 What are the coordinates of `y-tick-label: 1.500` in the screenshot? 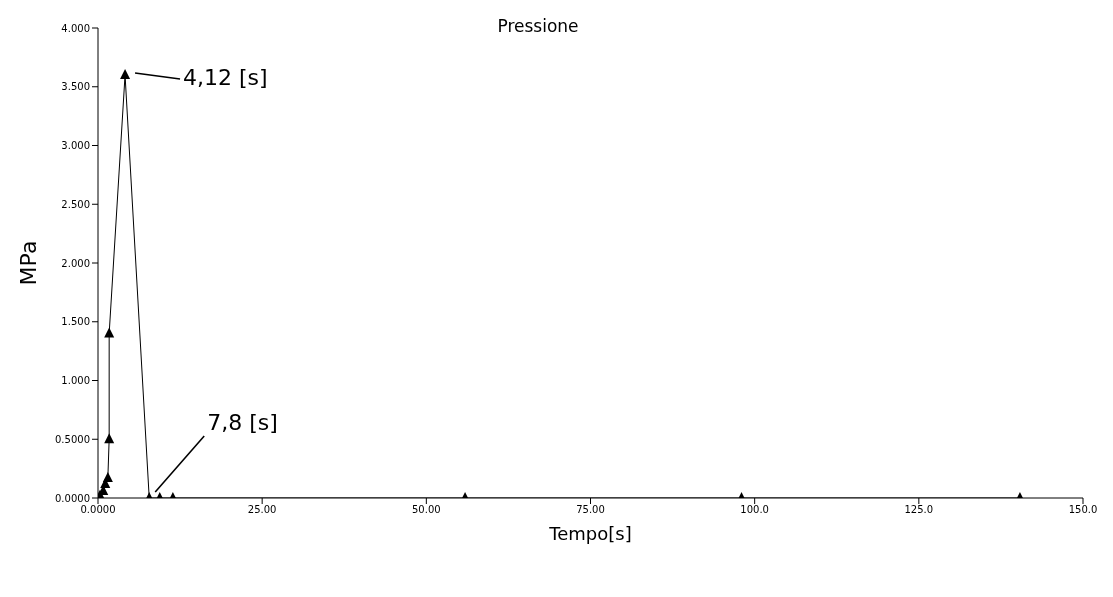 It's located at (75, 322).